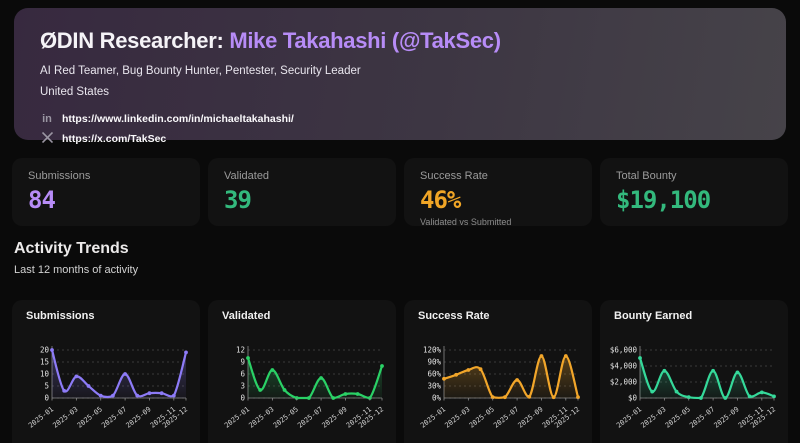 The image size is (800, 443). What do you see at coordinates (242, 362) in the screenshot?
I see `svg-text: 9` at bounding box center [242, 362].